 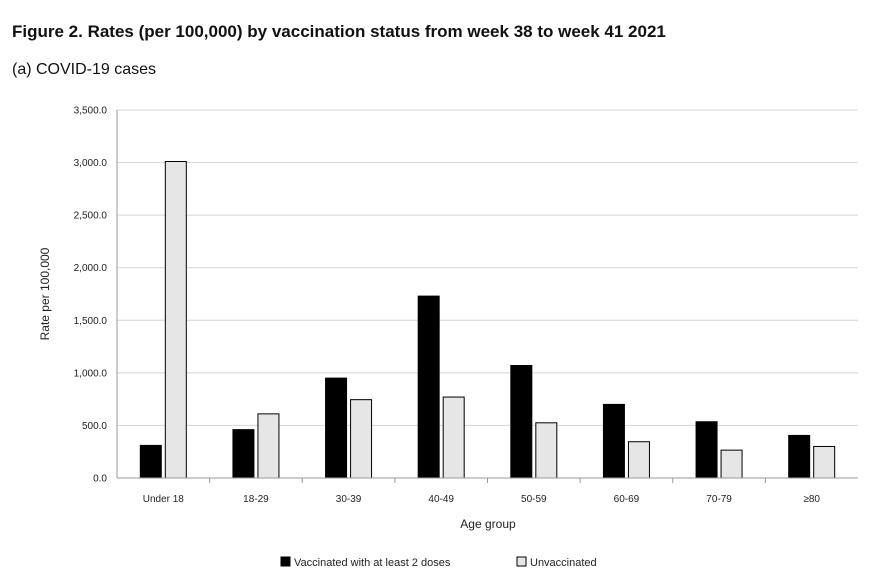 I want to click on x-axis-label: Age group, so click(x=488, y=524).